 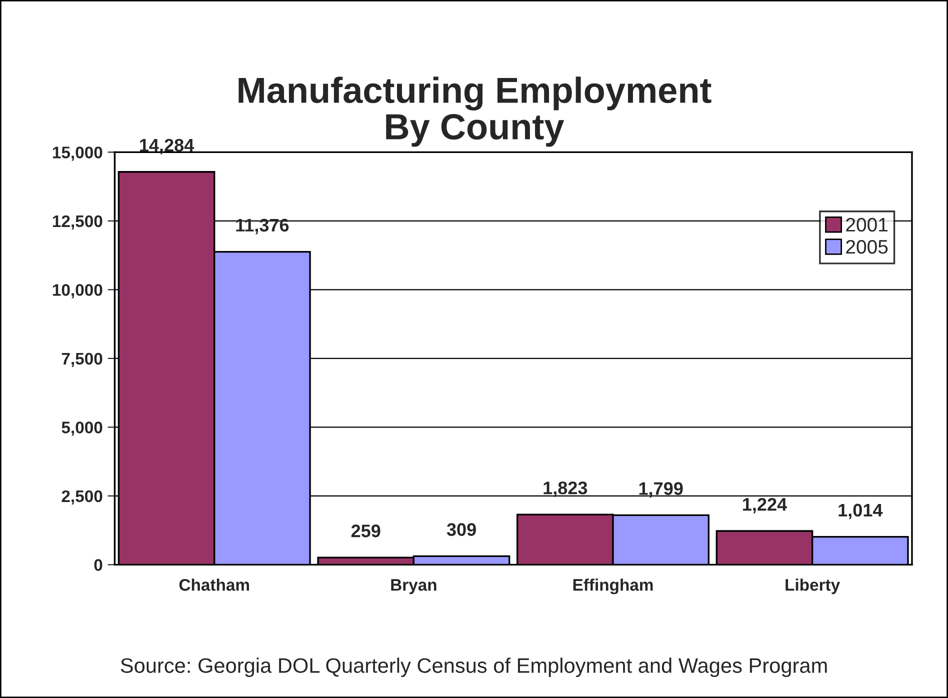 What do you see at coordinates (475, 111) in the screenshot?
I see `chart-title: Manufacturing Employment By County` at bounding box center [475, 111].